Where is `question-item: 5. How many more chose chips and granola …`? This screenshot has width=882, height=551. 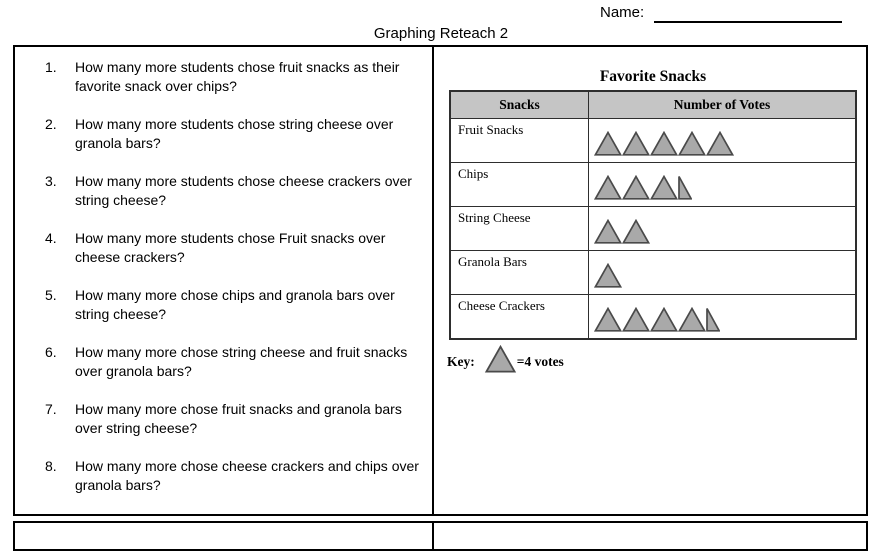
question-item: 5. How many more chose chips and granola … is located at coordinates (238, 305).